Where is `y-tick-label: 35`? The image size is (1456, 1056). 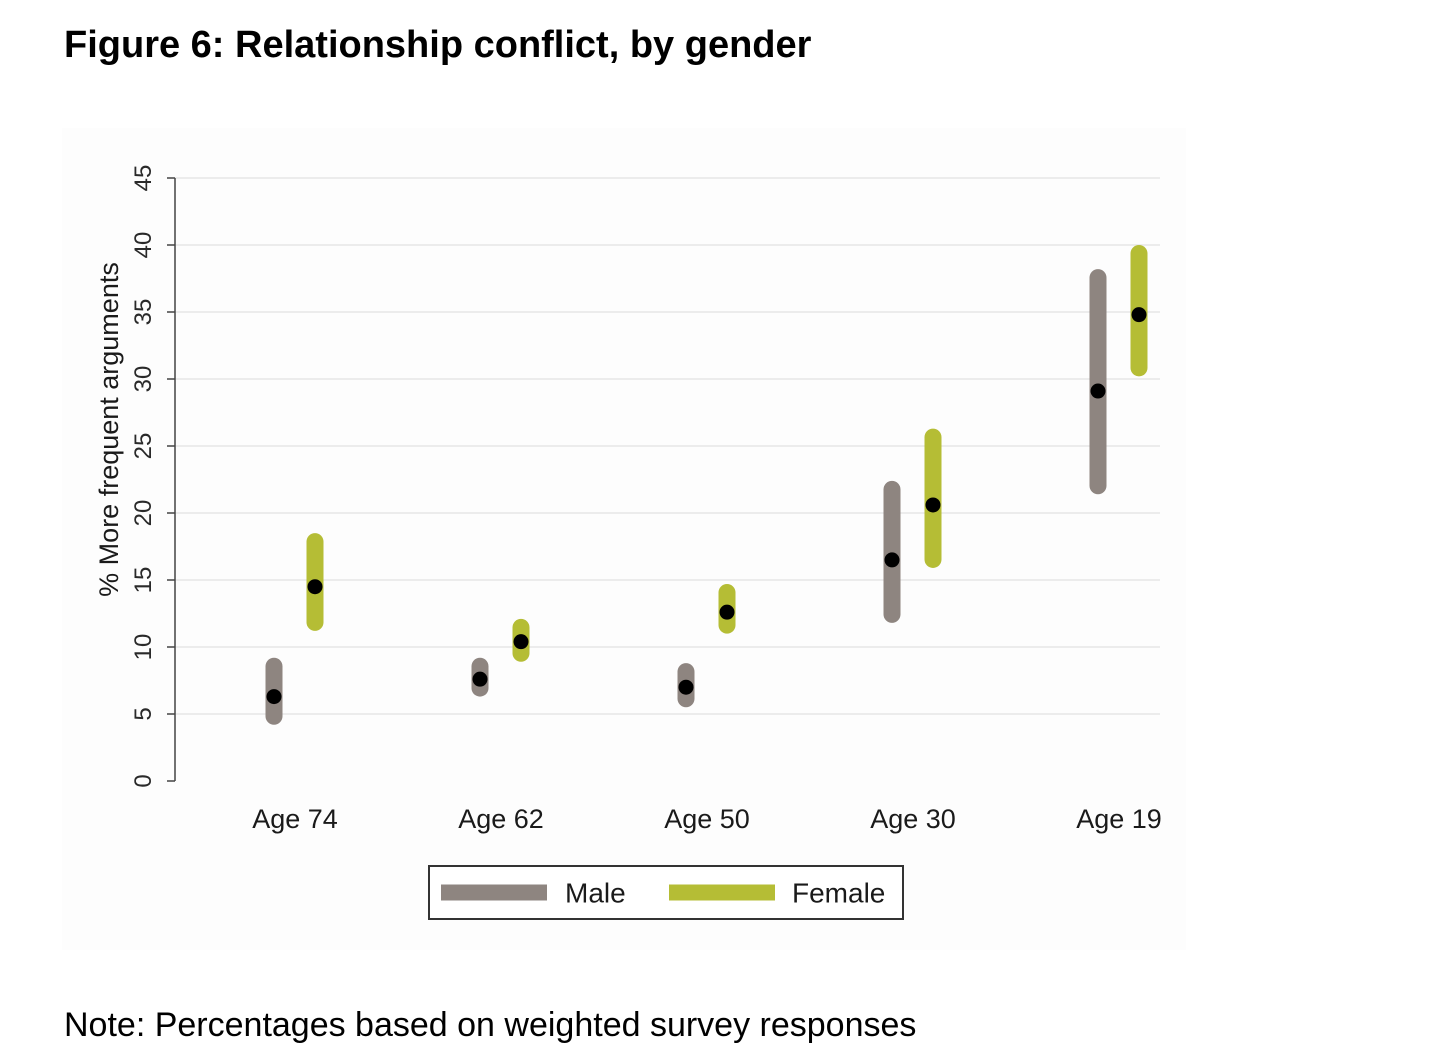 y-tick-label: 35 is located at coordinates (143, 312).